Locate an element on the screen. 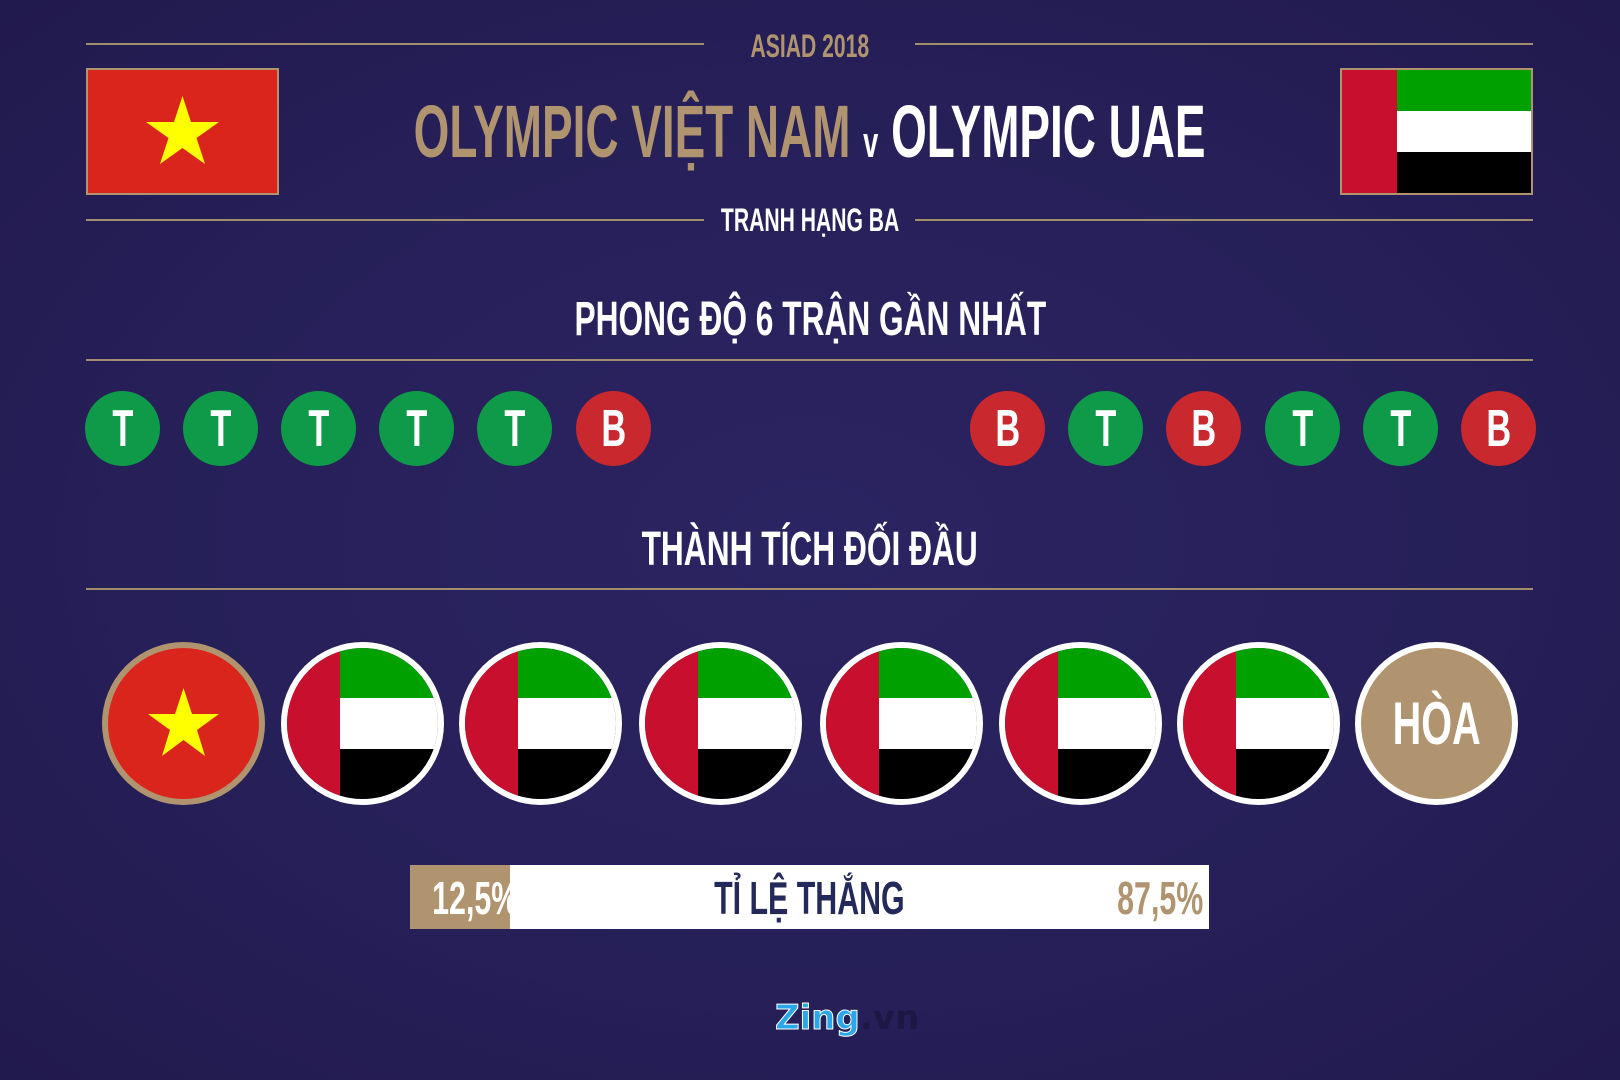 This screenshot has width=1620, height=1080. form-title: PHONG ĐỘ 6 TRẬN GẦN NHẤT is located at coordinates (810, 319).